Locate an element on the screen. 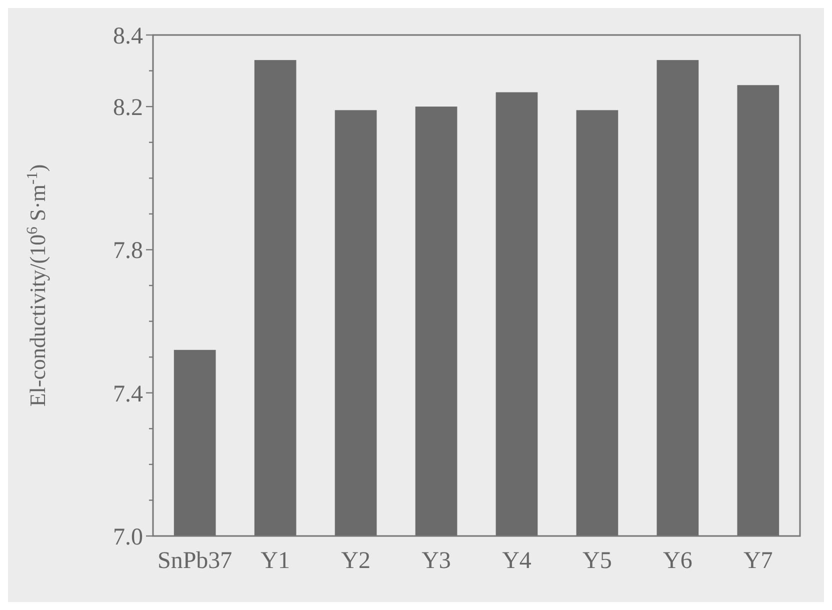 This screenshot has height=610, width=832. x-tick-label: Y6 is located at coordinates (677, 561).